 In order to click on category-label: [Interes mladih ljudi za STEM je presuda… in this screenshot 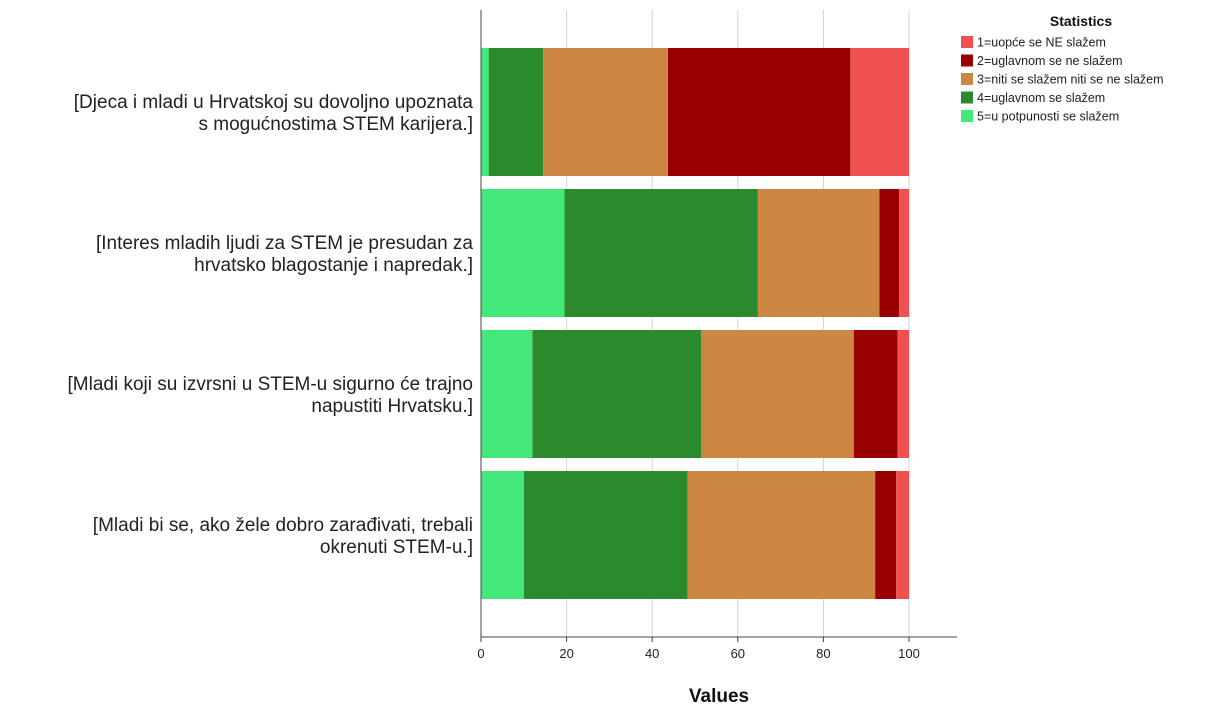, I will do `click(284, 254)`.